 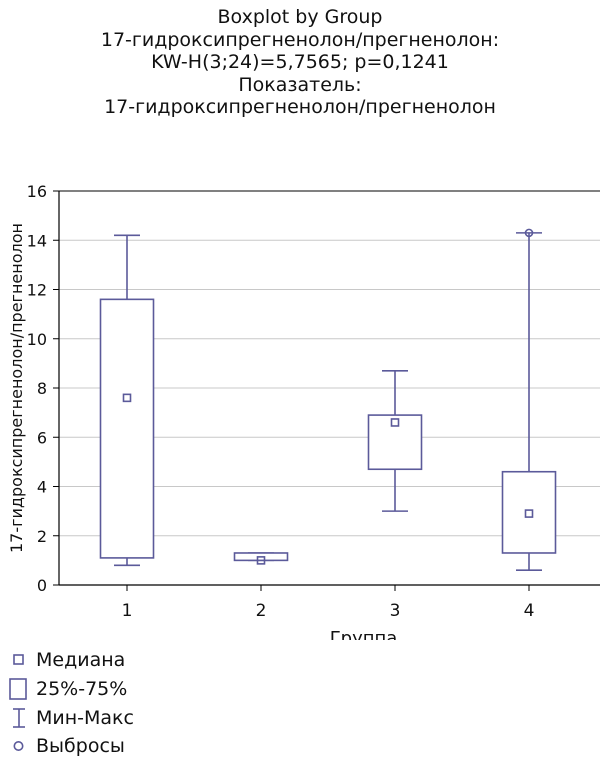 What do you see at coordinates (37, 339) in the screenshot?
I see `y-tick-label: 10` at bounding box center [37, 339].